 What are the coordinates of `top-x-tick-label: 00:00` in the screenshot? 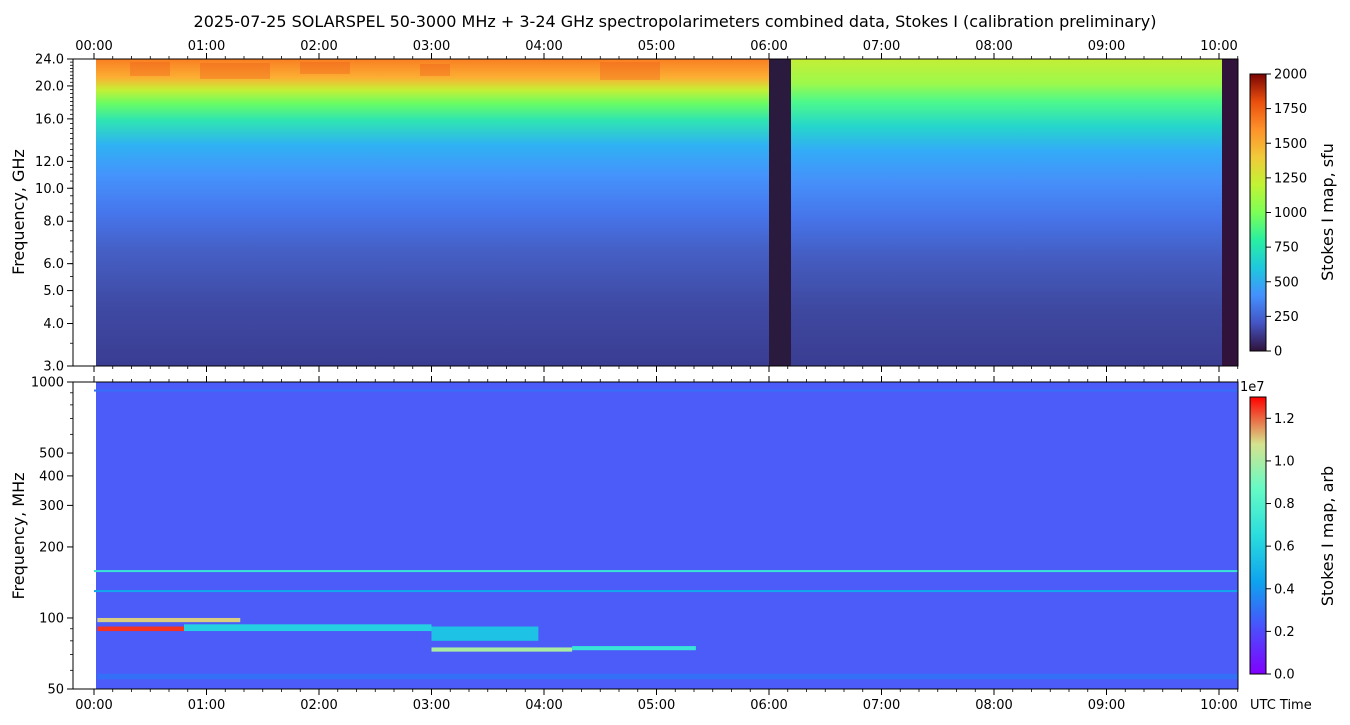 It's located at (93, 46).